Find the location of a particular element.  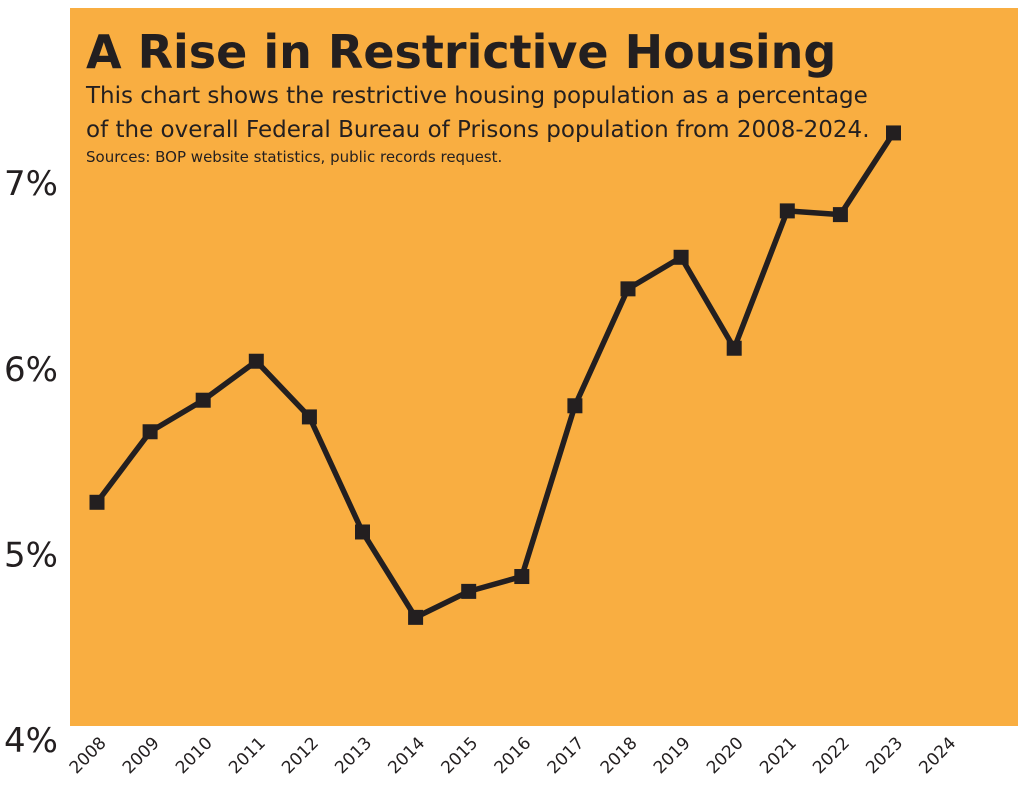

x-tick-label: 2024 is located at coordinates (937, 755).